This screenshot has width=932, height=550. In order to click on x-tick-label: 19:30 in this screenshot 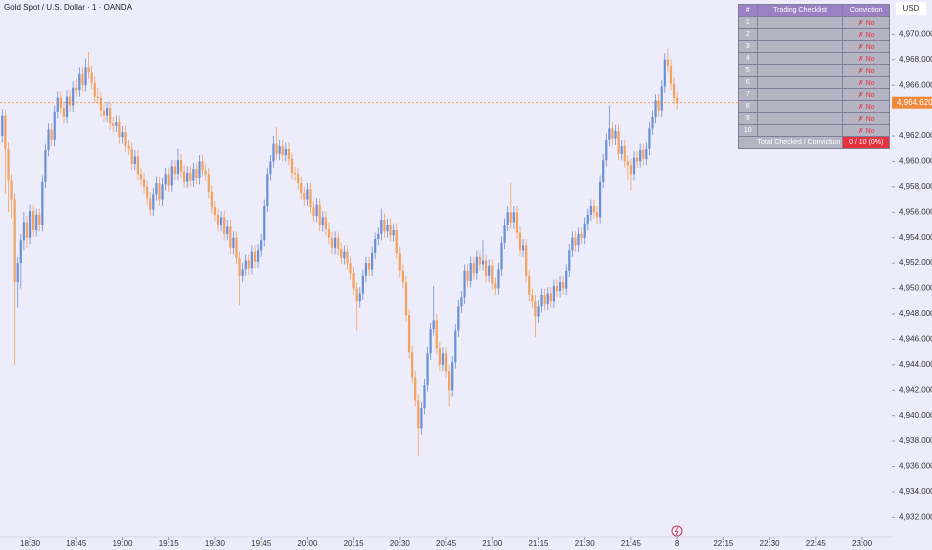, I will do `click(215, 543)`.